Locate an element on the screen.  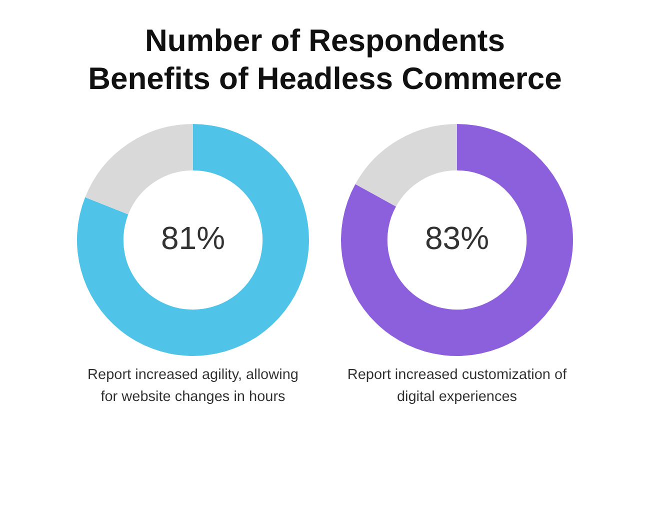
chart-title: Number of Respondents Benefits of Headless Commerce is located at coordinates (325, 60).